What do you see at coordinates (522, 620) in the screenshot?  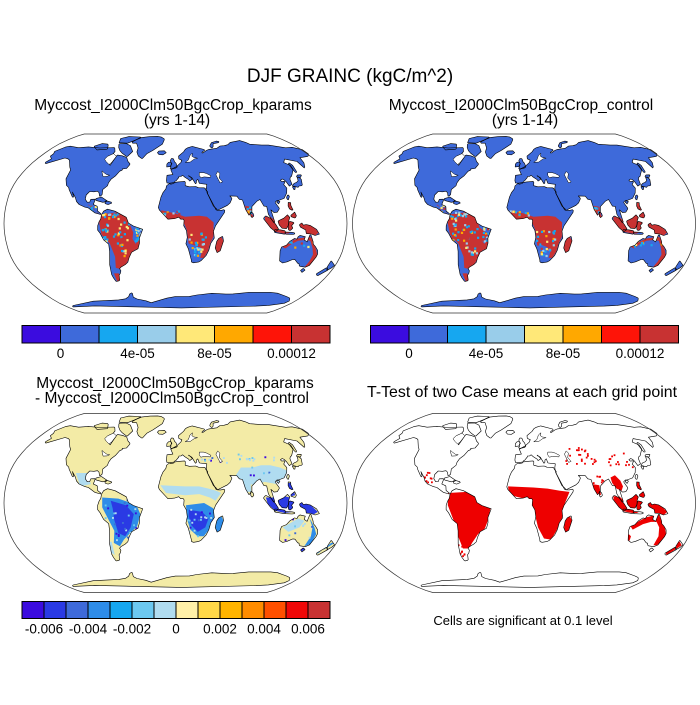 I see `svg-text:Cells are significant at 0.1 l: Cells are significant at 0.1 level` at bounding box center [522, 620].